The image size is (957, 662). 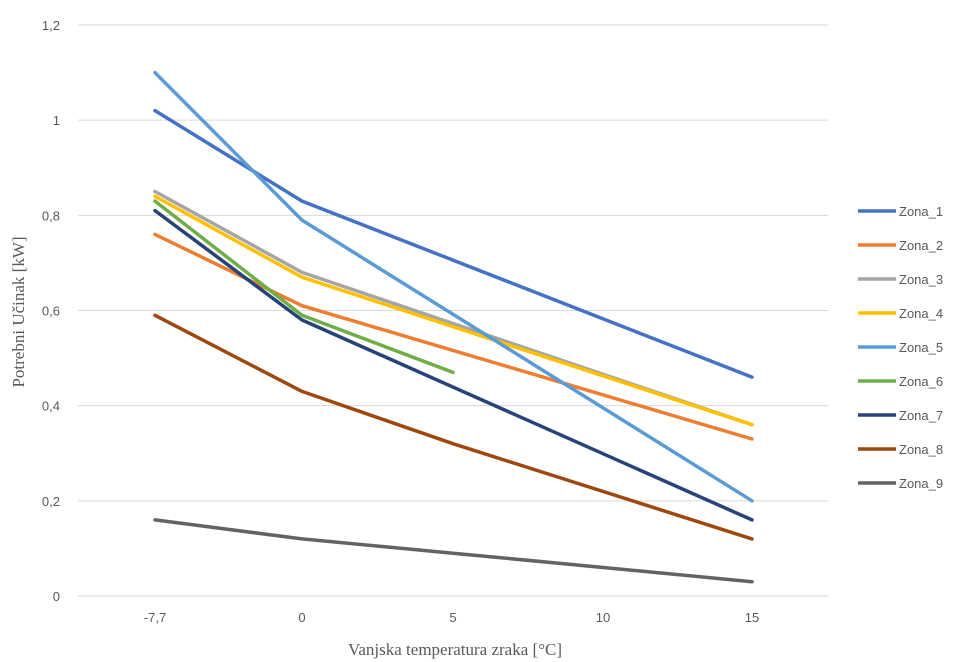 I want to click on legend-item-zona_1: Zona_1, so click(x=900, y=211).